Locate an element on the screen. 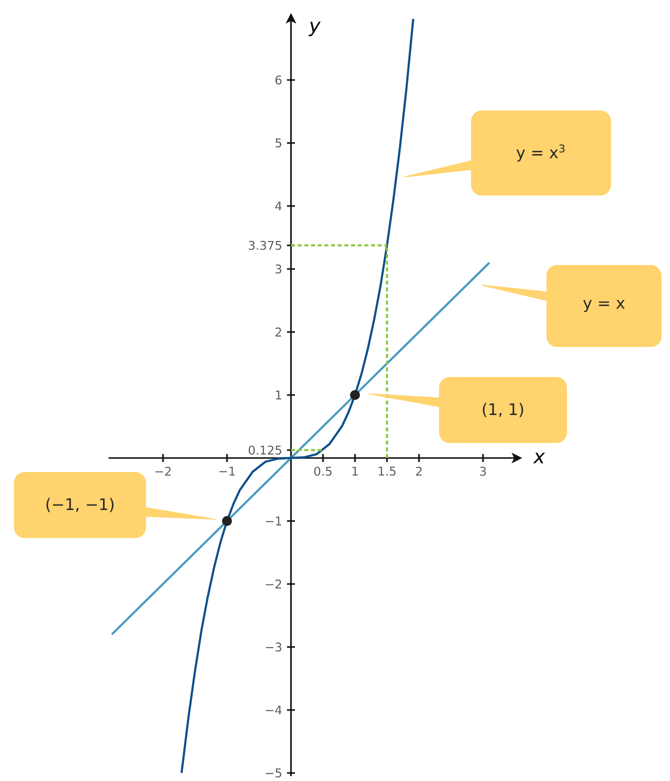  y-tick-label: −2 is located at coordinates (274, 584).